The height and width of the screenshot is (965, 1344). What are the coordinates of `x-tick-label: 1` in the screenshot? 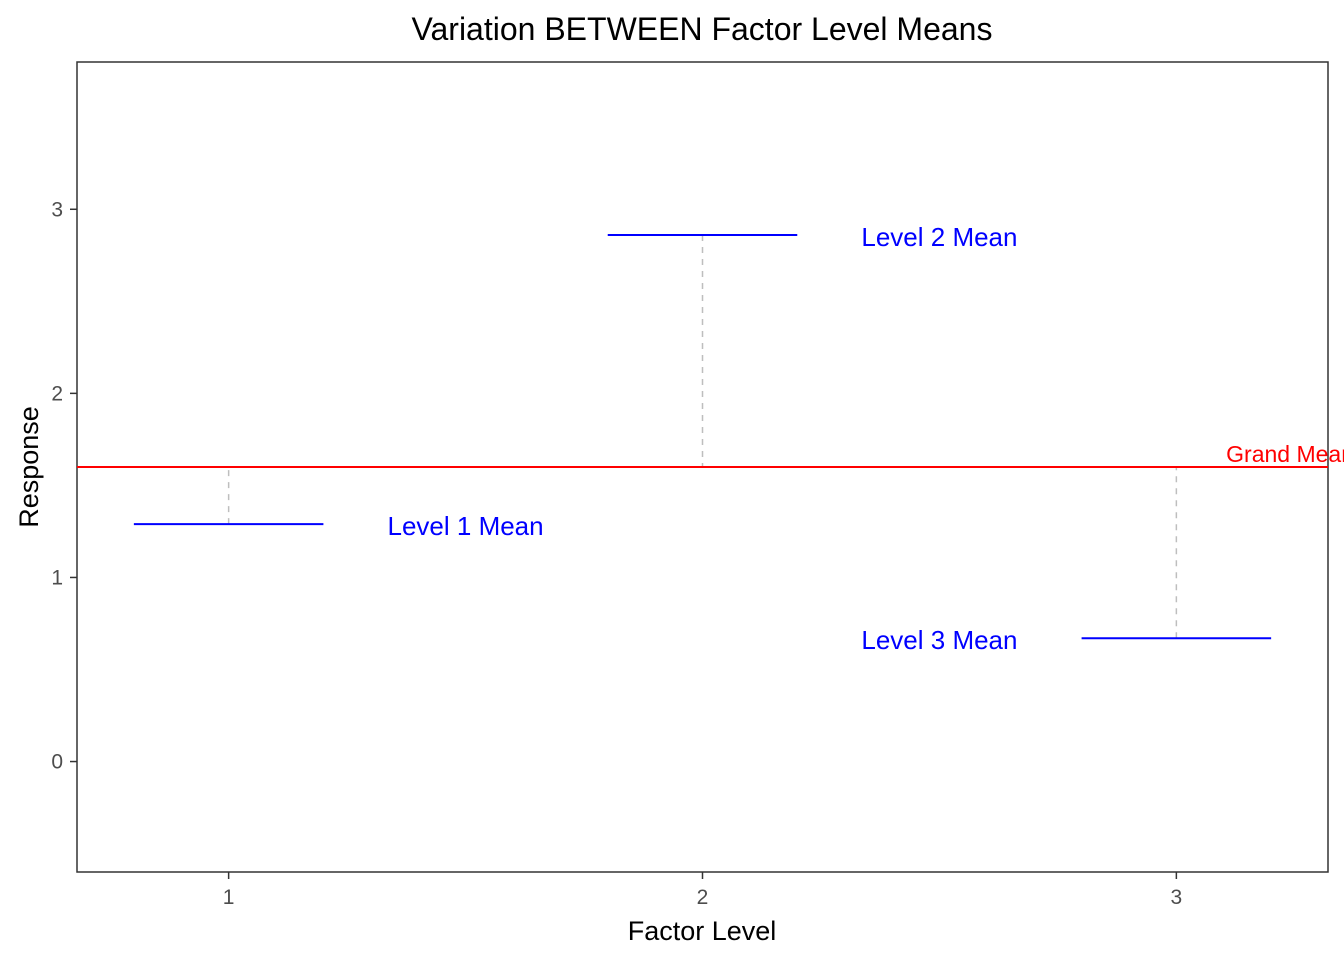 It's located at (229, 897).